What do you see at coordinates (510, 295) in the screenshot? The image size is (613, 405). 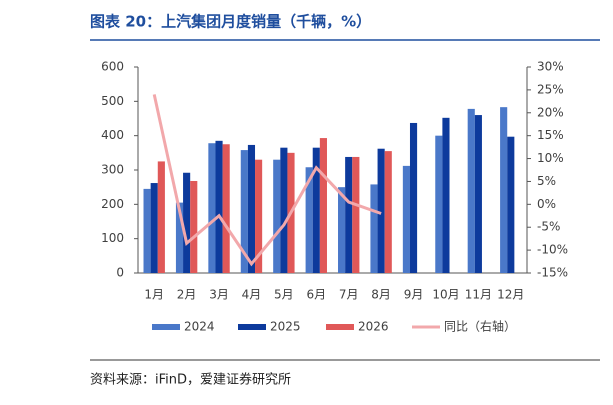 I see `x-tick-label: 12月` at bounding box center [510, 295].